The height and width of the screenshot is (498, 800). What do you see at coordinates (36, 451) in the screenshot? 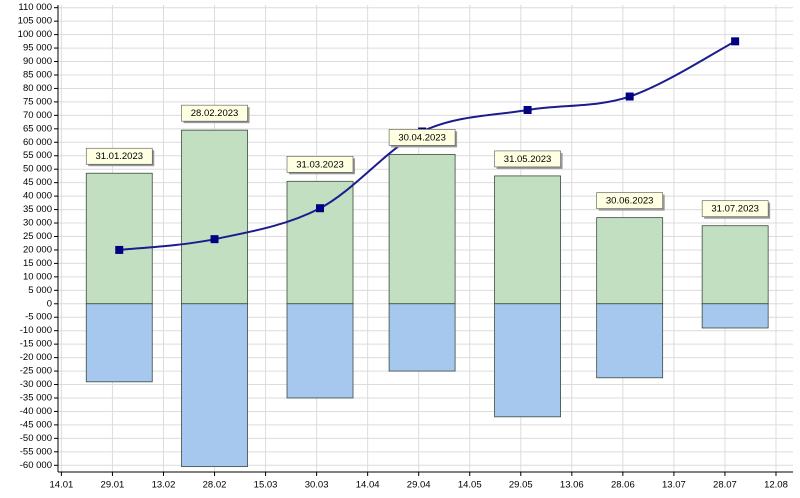
I see `y-tick-label: -55 000` at bounding box center [36, 451].